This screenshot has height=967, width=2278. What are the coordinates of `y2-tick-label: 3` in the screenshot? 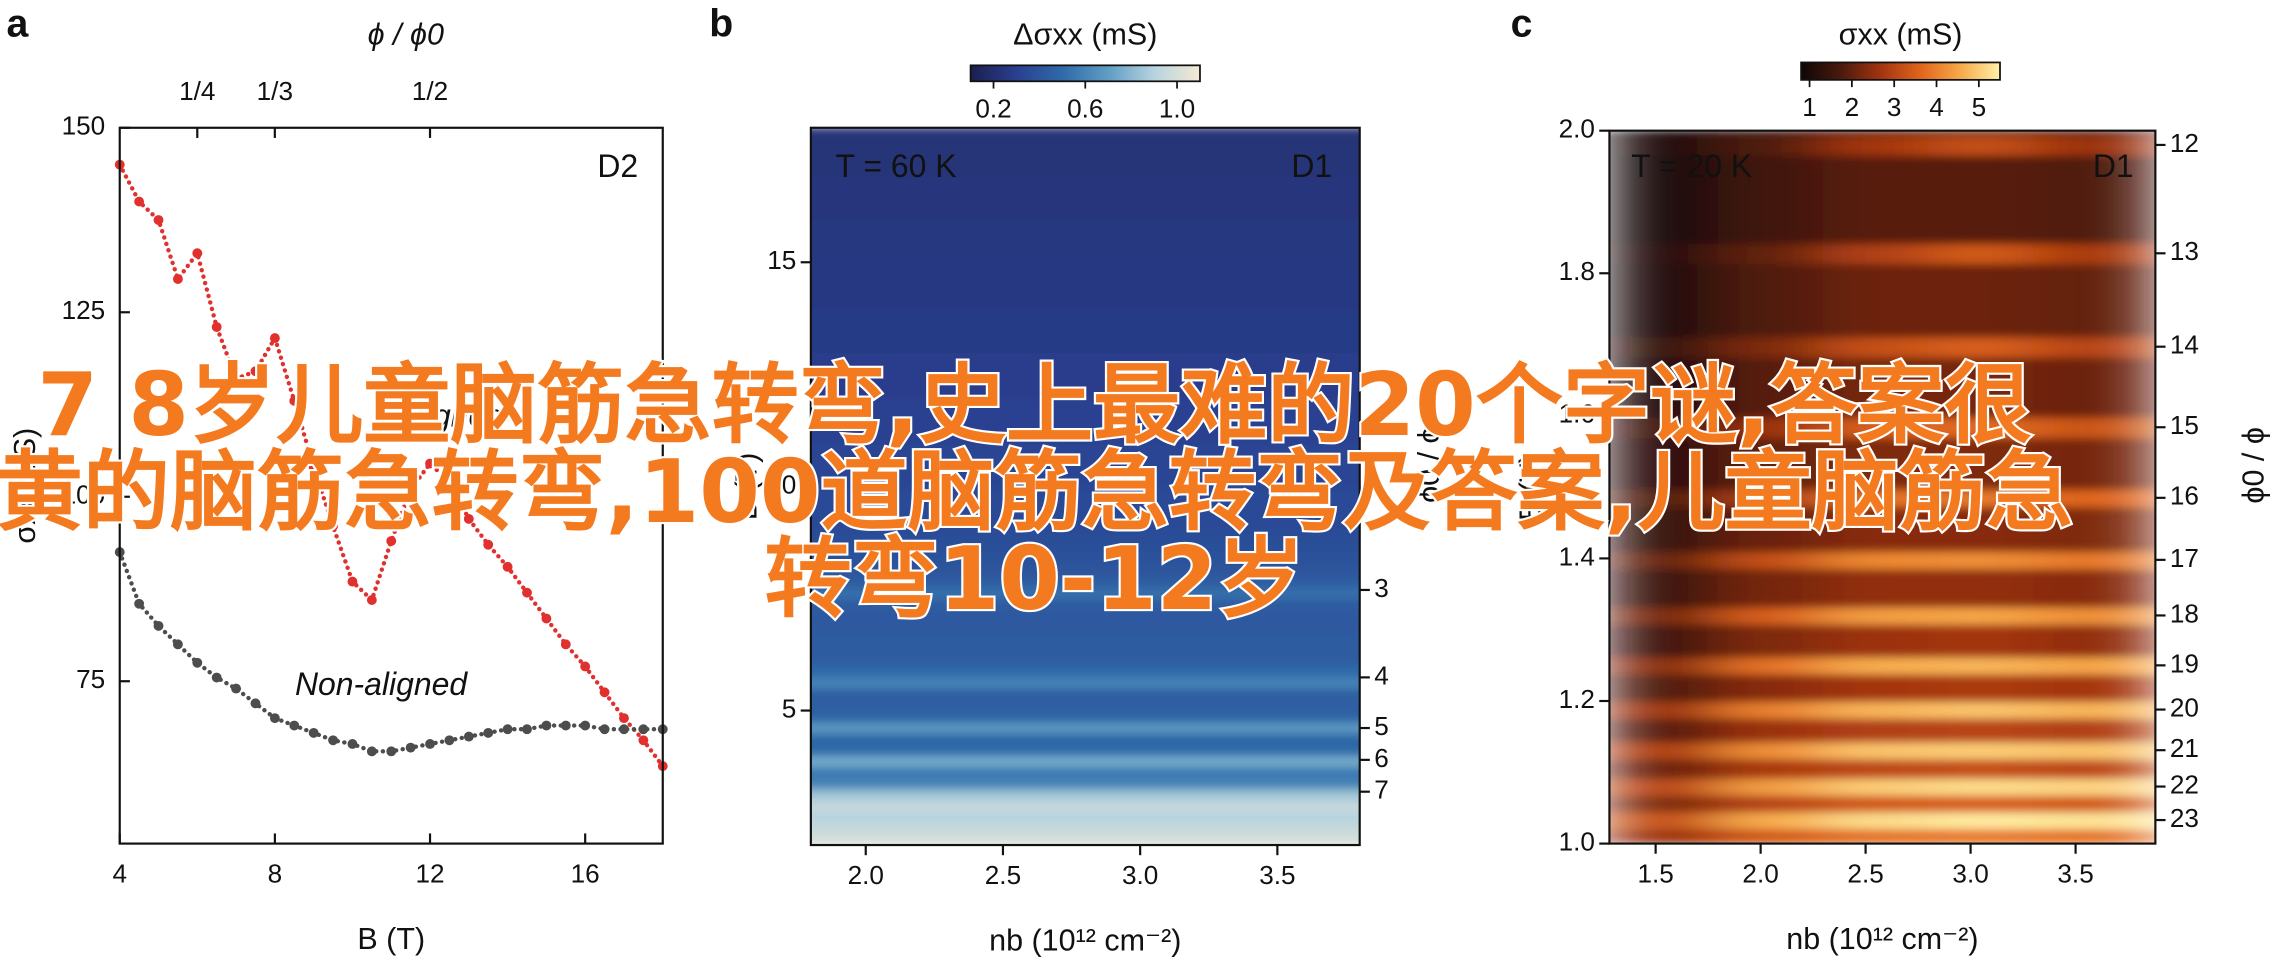 It's located at (1381, 588).